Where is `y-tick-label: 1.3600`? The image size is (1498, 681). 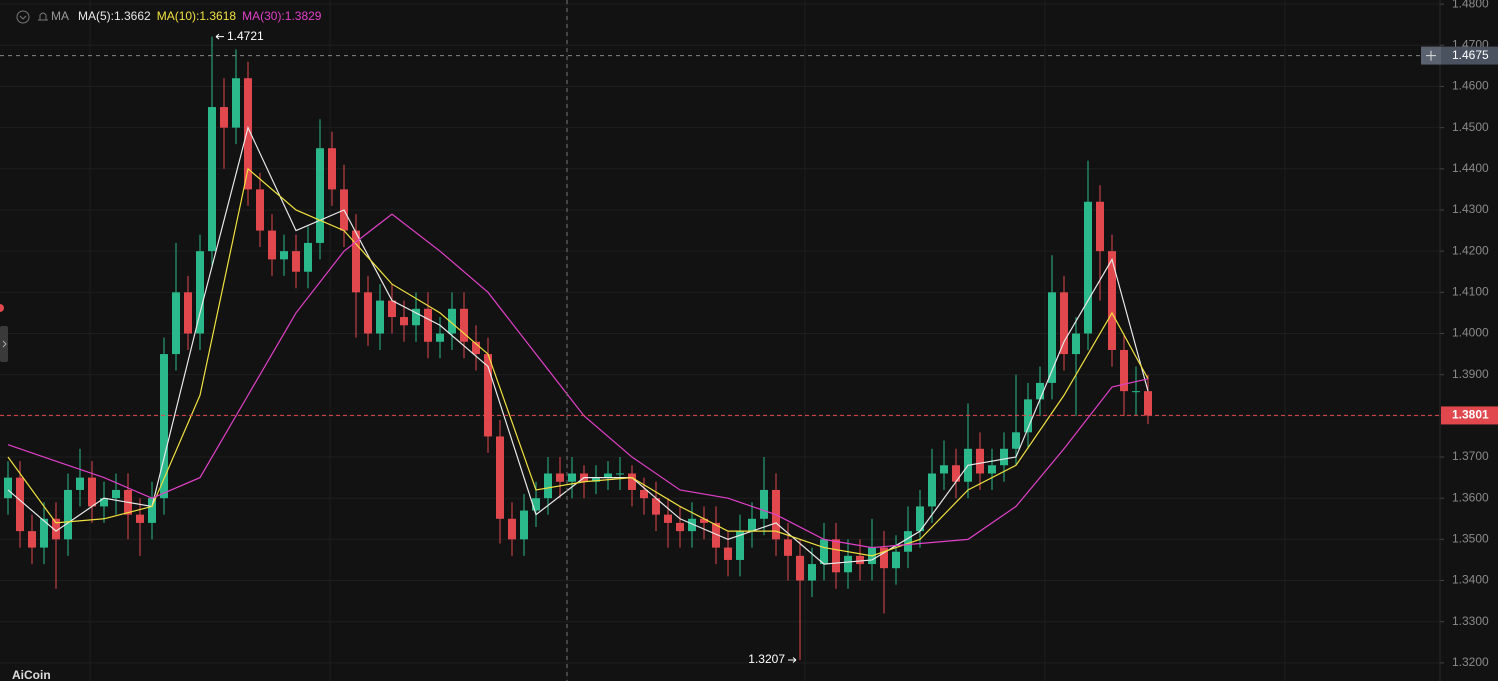 y-tick-label: 1.3600 is located at coordinates (1470, 497).